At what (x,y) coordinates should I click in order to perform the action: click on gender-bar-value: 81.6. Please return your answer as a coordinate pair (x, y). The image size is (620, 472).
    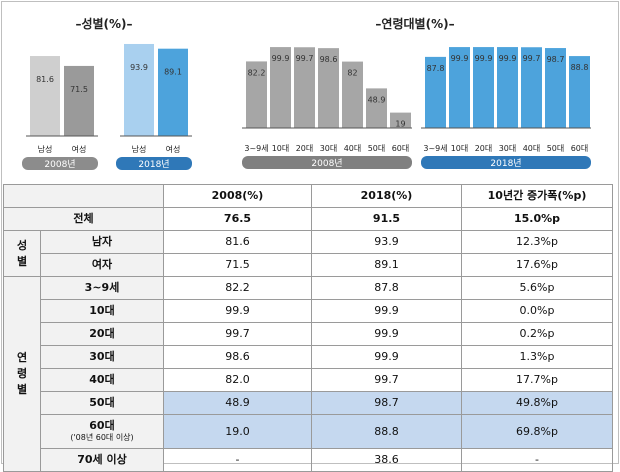
    Looking at the image, I should click on (45, 79).